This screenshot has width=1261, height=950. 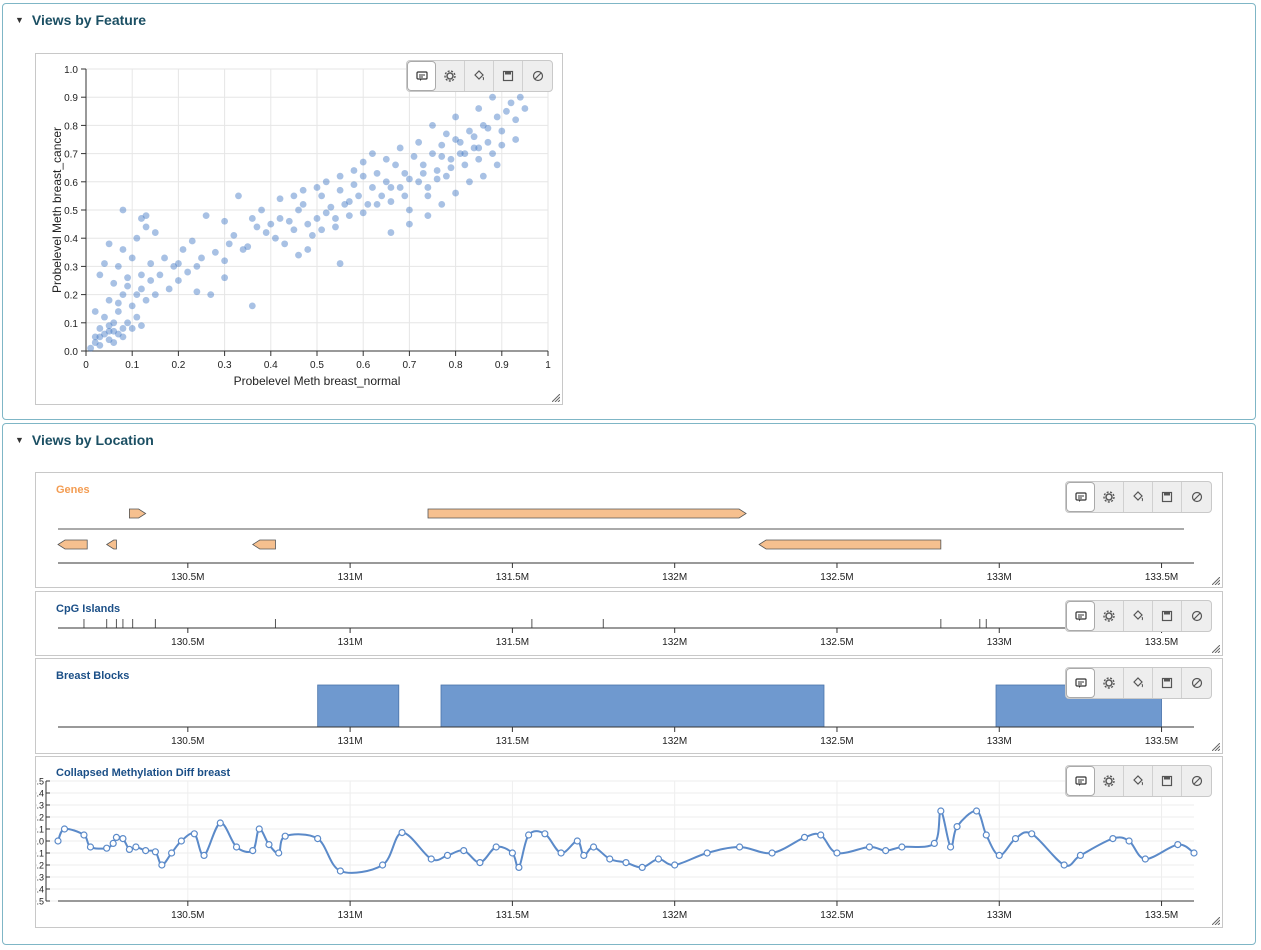 What do you see at coordinates (40, 842) in the screenshot?
I see `y-tick-label: 0.0` at bounding box center [40, 842].